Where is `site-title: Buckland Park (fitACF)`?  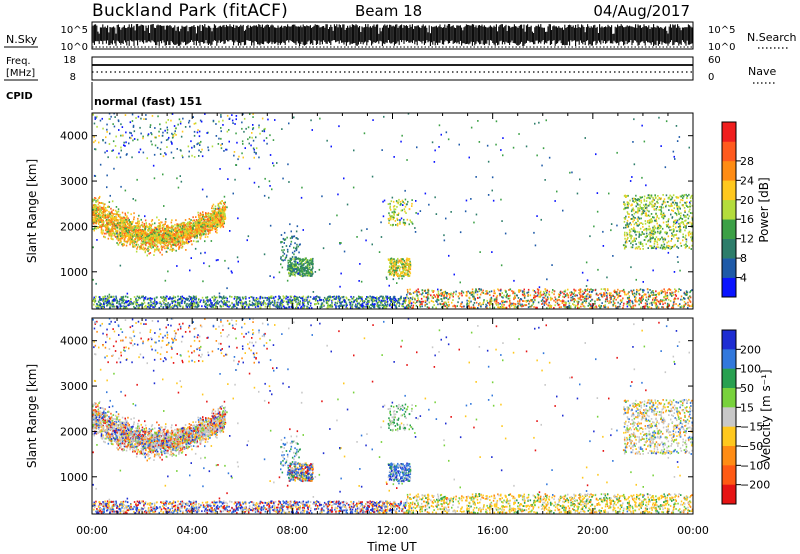
site-title: Buckland Park (fitACF) is located at coordinates (190, 11).